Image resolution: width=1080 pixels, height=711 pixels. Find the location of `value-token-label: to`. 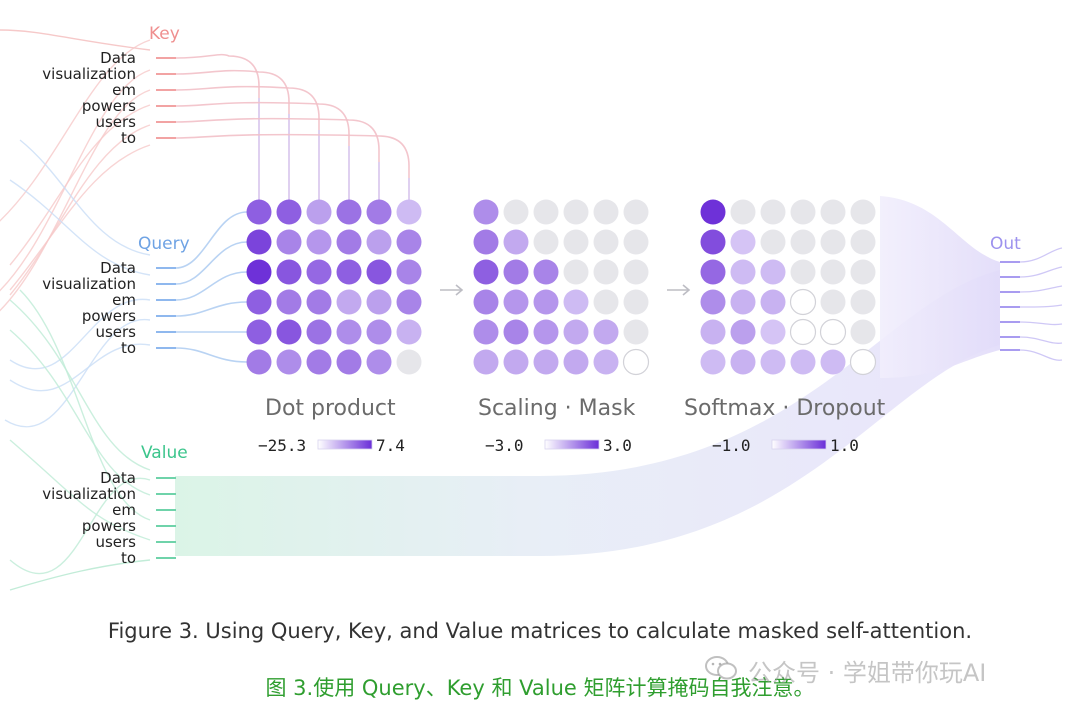

value-token-label: to is located at coordinates (128, 558).